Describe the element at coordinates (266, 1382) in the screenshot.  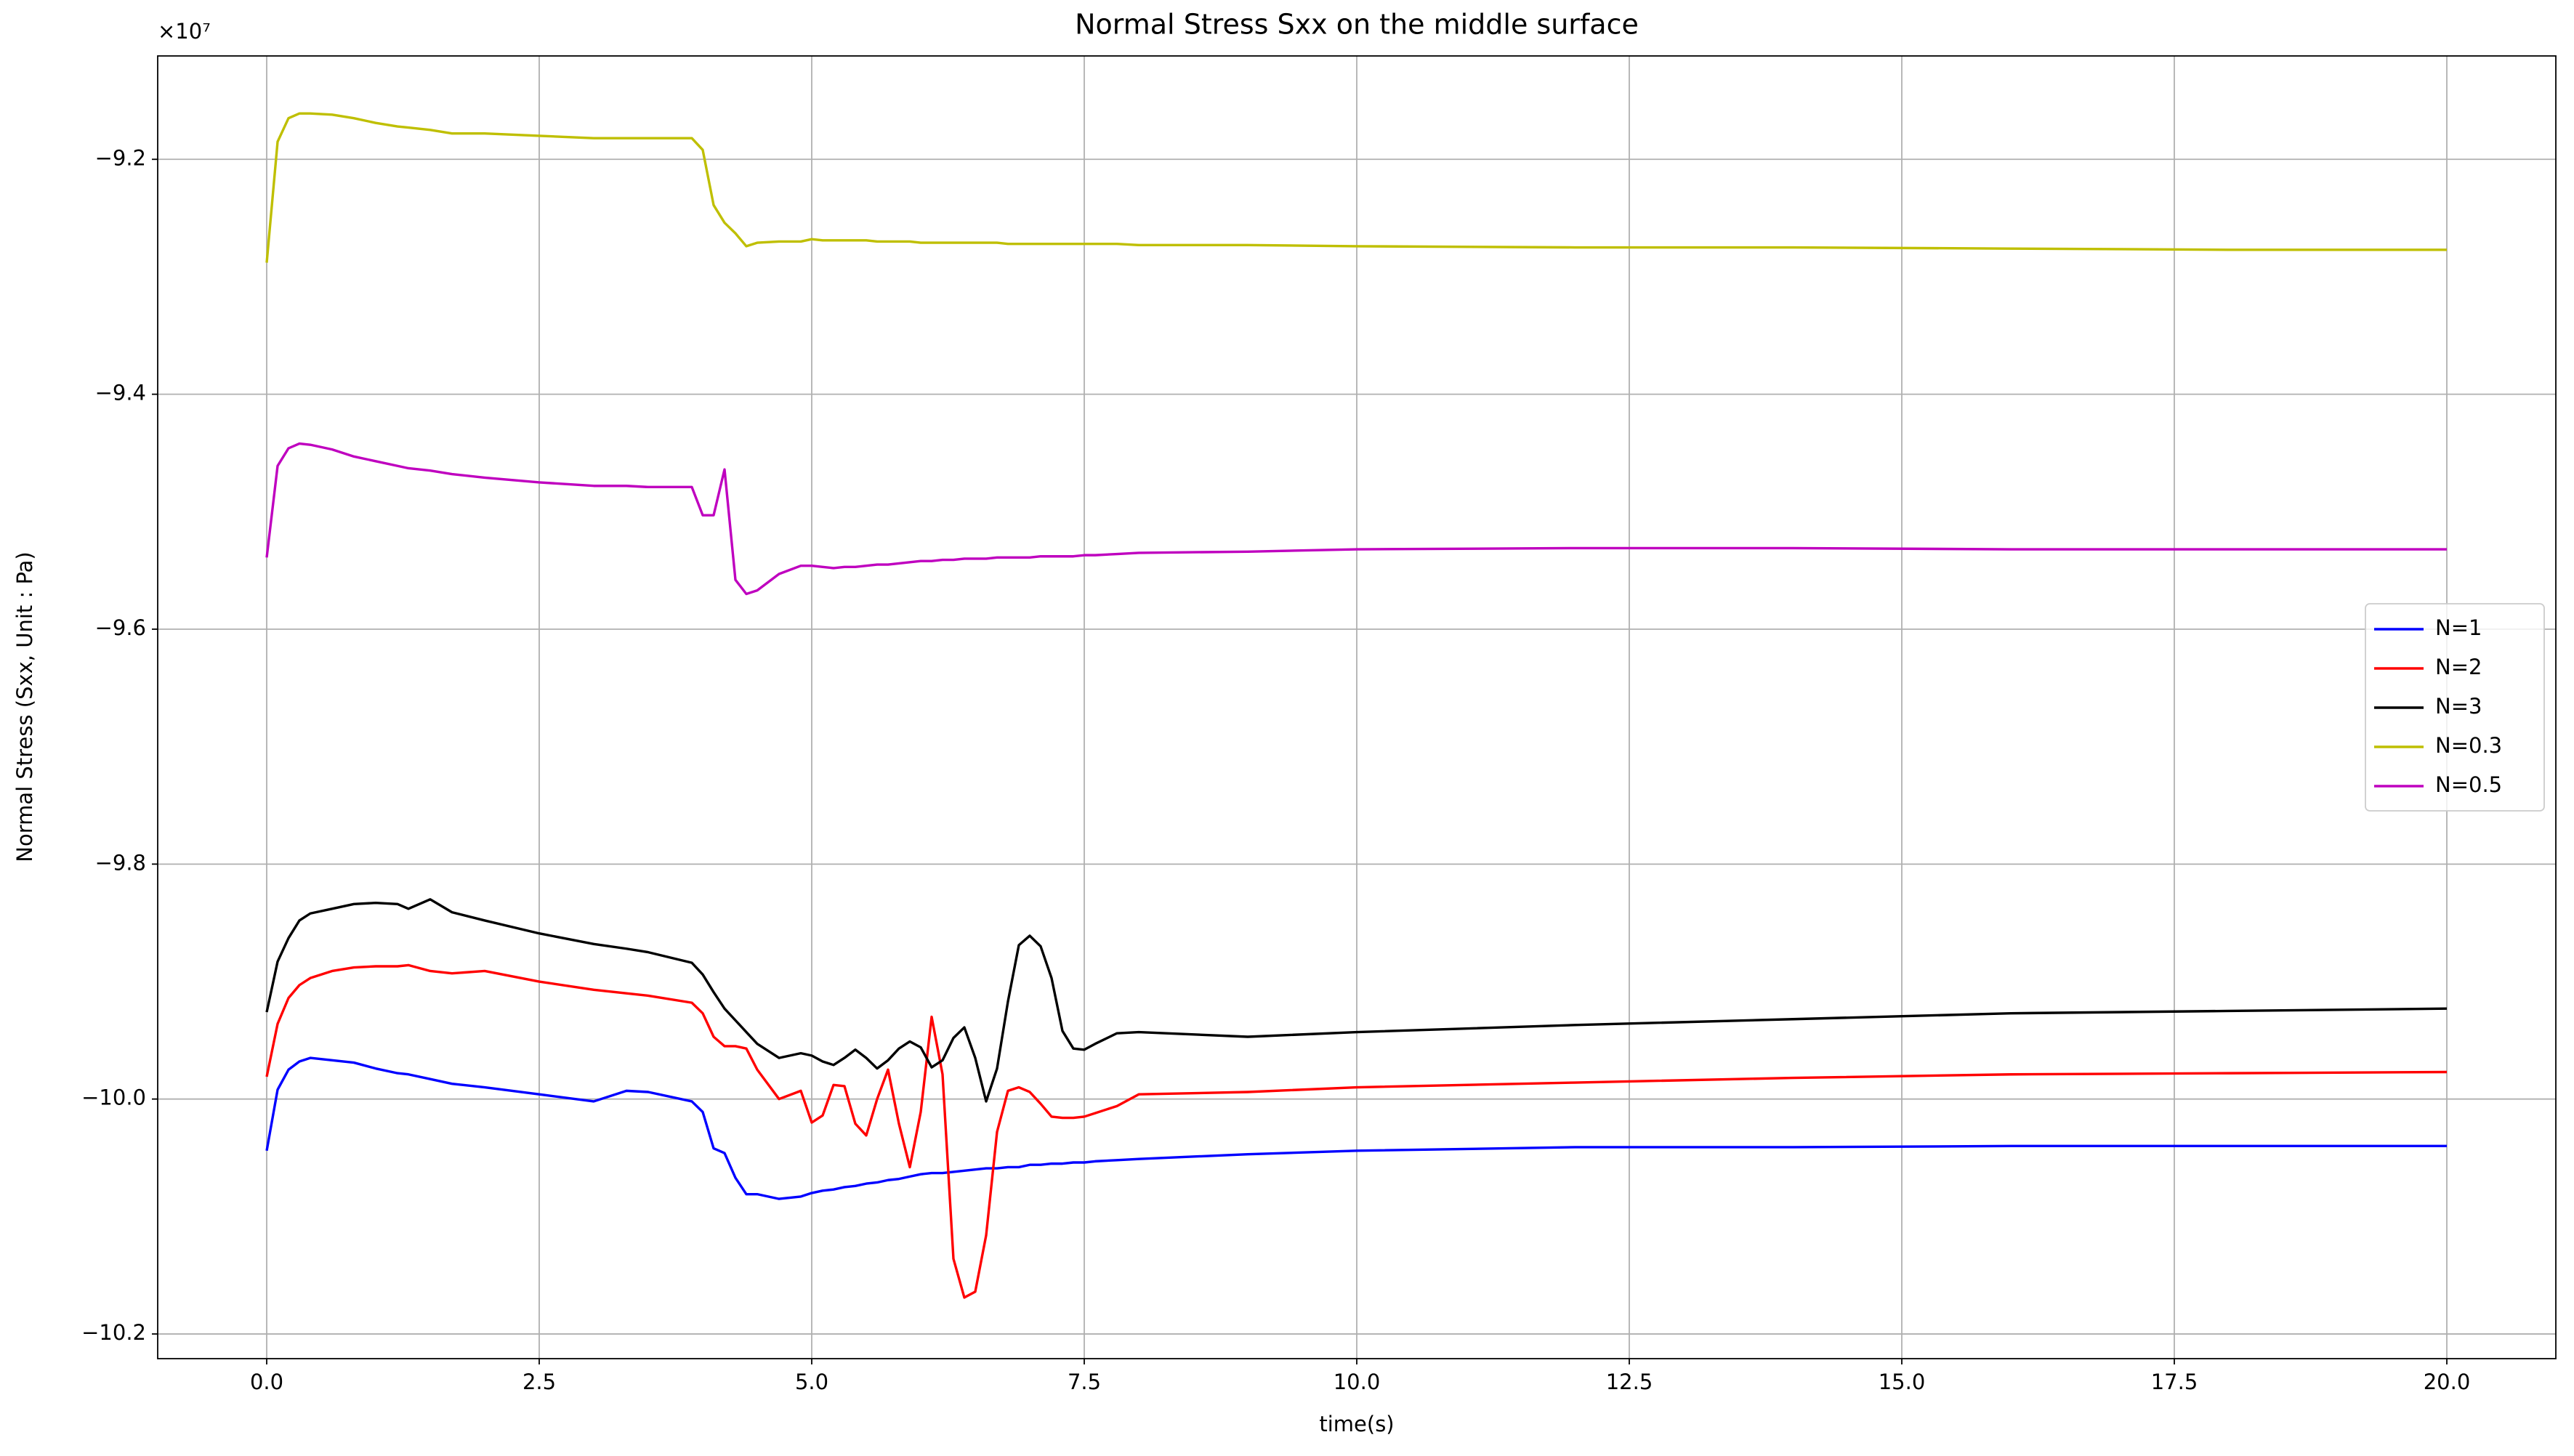
I see `x-tick-label: 0.0` at that location.